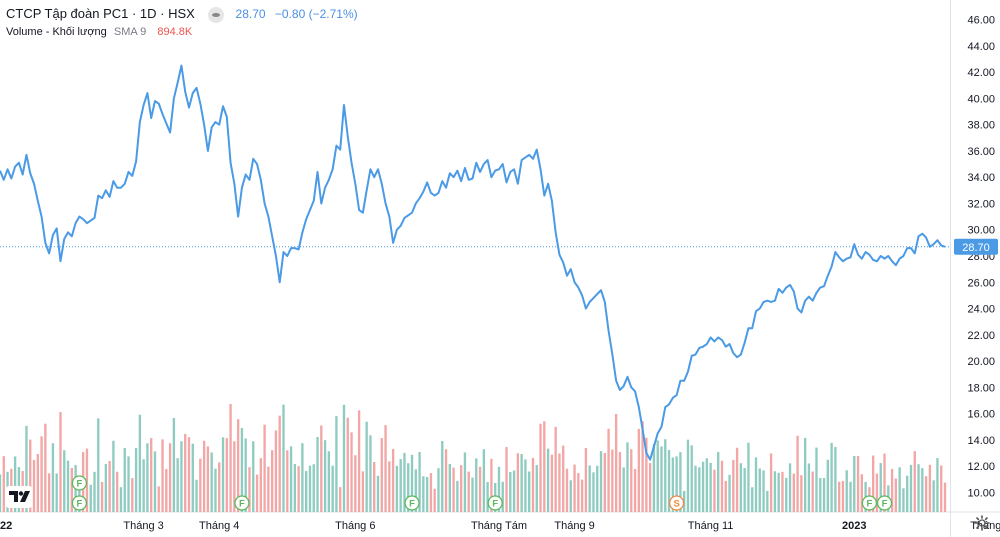 The width and height of the screenshot is (1000, 537). Describe the element at coordinates (250, 14) in the screenshot. I see `last-price: 28.70` at that location.